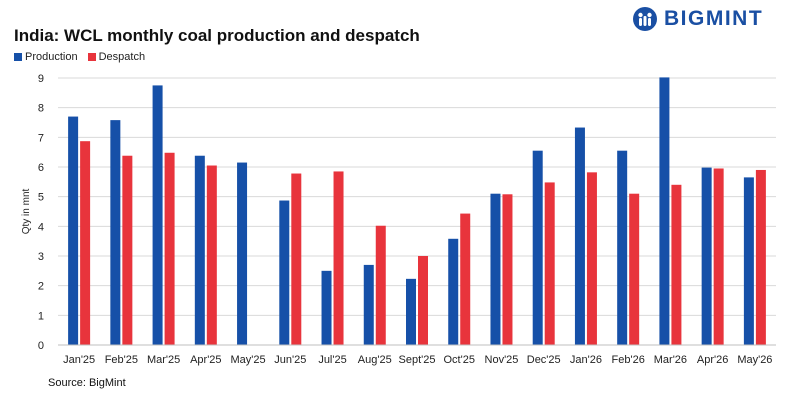  Describe the element at coordinates (41, 109) in the screenshot. I see `y-tick-label: 8` at that location.